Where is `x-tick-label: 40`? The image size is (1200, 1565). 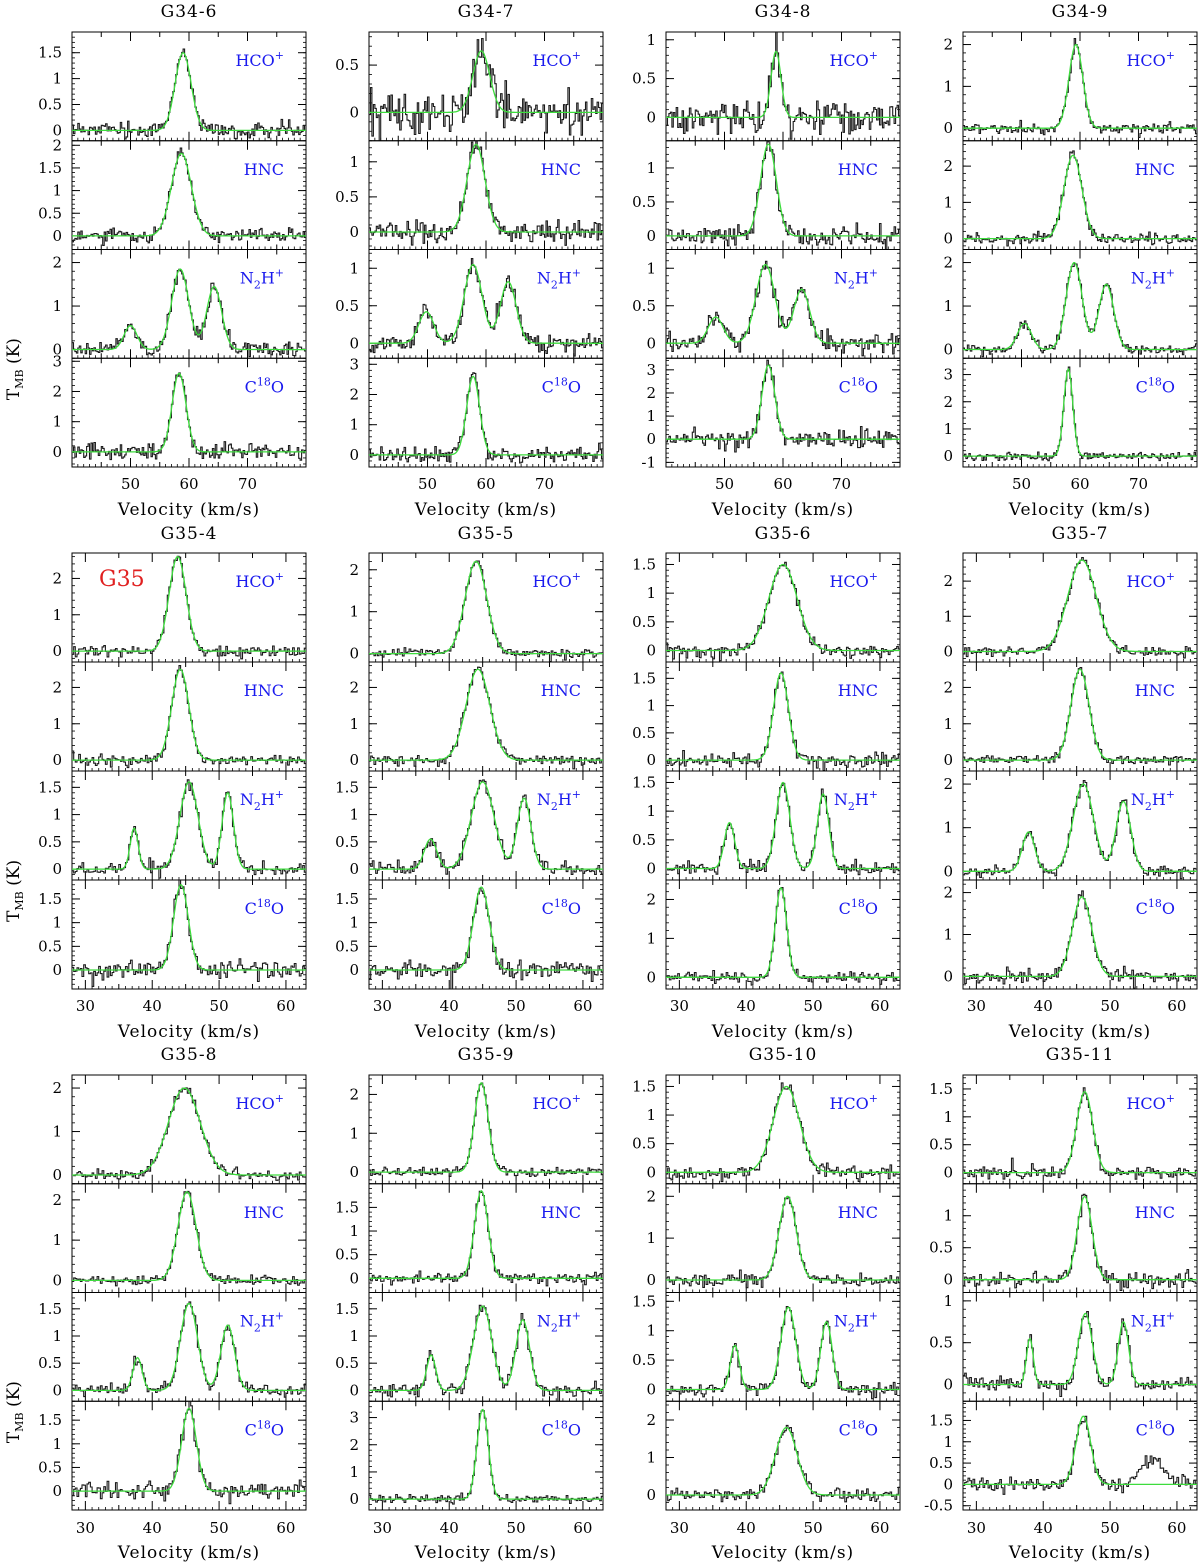 x-tick-label: 40 is located at coordinates (449, 1006).